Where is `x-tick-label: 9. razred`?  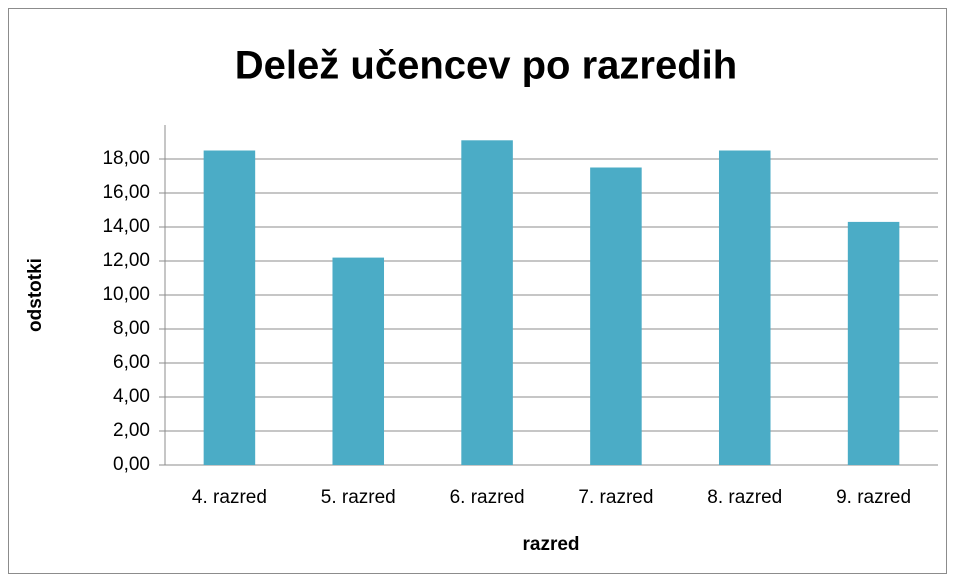
x-tick-label: 9. razred is located at coordinates (873, 497).